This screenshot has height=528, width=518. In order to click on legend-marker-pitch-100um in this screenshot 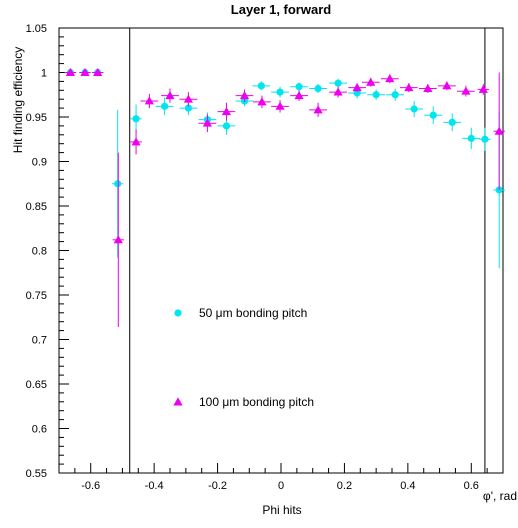, I will do `click(178, 401)`.